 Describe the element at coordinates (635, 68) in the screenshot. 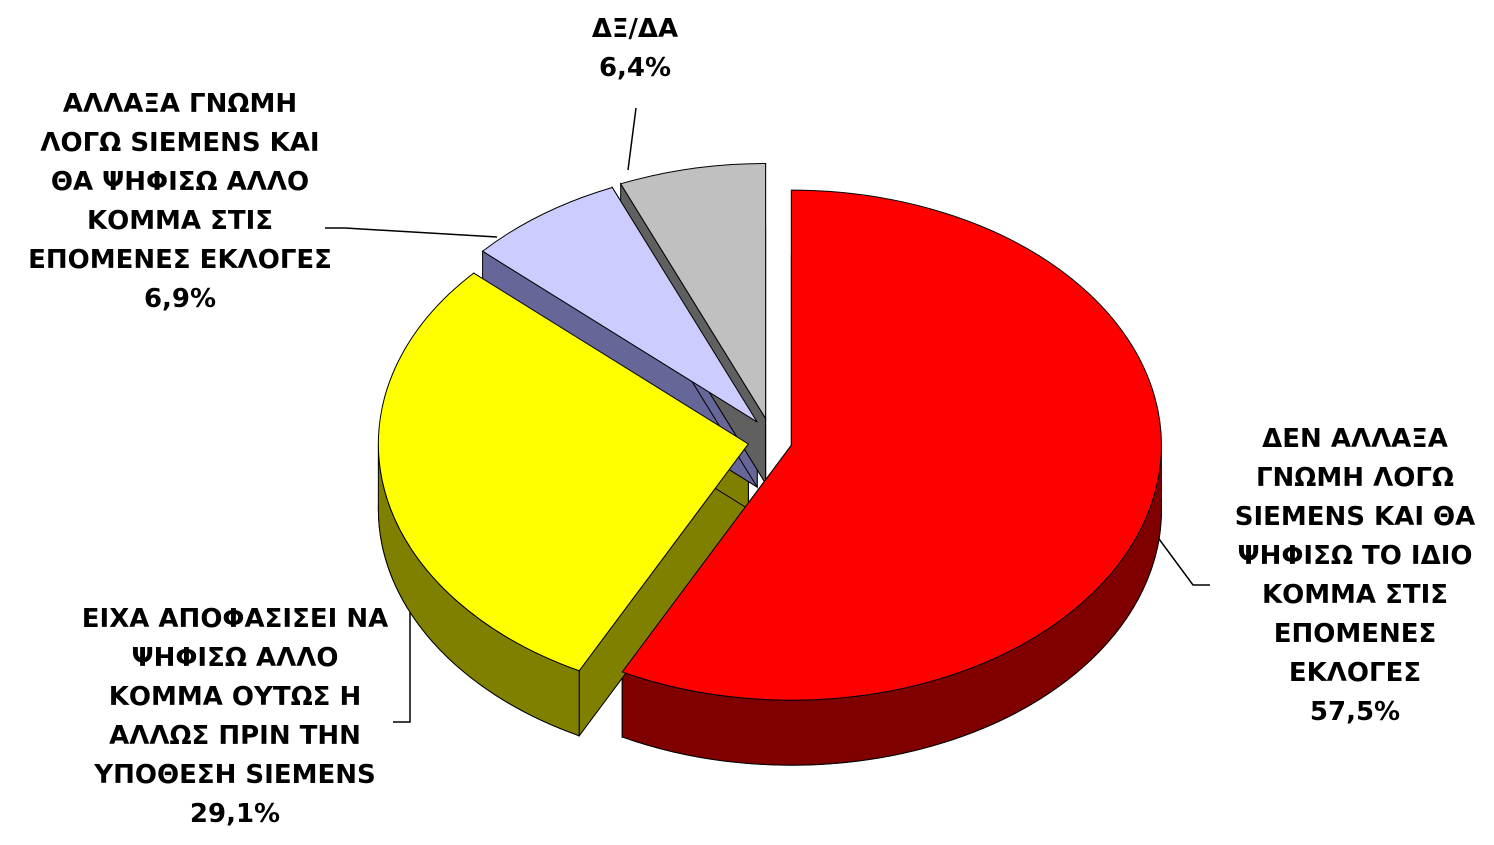

I see `value-label: 6,4%` at that location.